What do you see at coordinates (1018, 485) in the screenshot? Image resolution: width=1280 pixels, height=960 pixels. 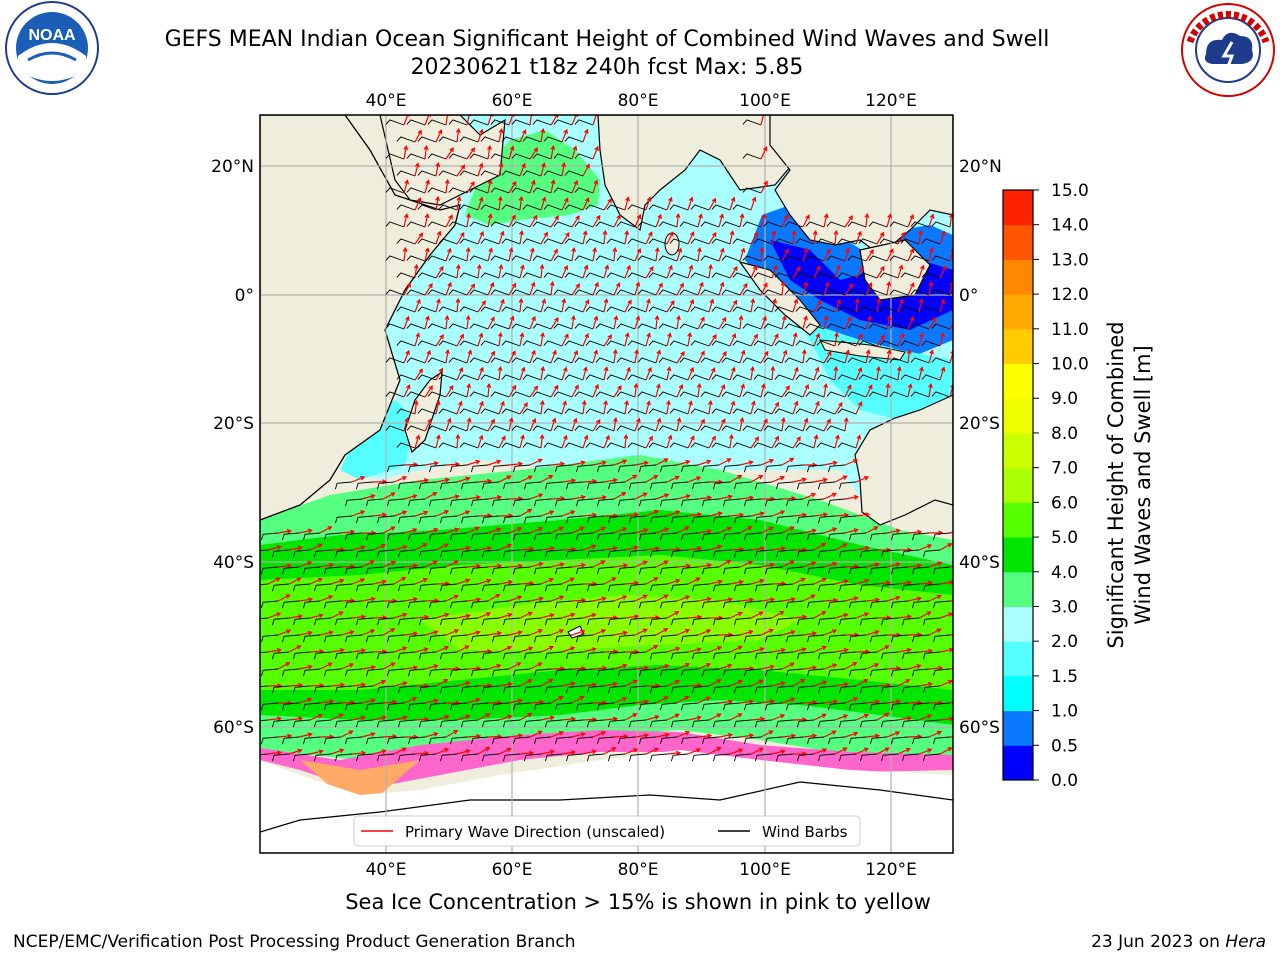 I see `colorbar-frame` at bounding box center [1018, 485].